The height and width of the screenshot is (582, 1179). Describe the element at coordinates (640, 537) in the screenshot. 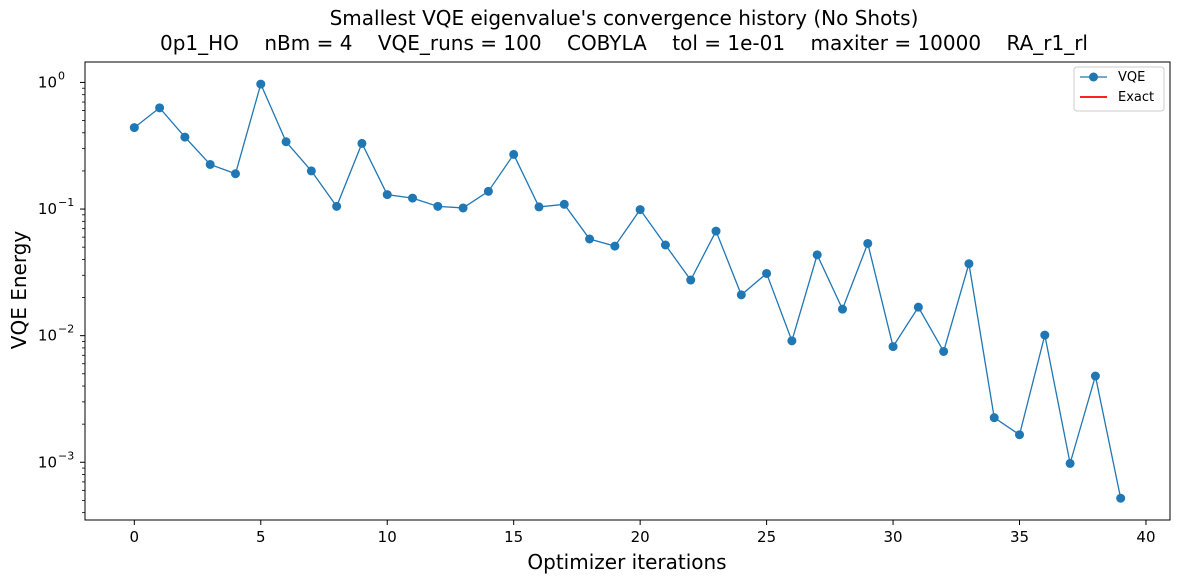

I see `x-tick-label: 20` at that location.